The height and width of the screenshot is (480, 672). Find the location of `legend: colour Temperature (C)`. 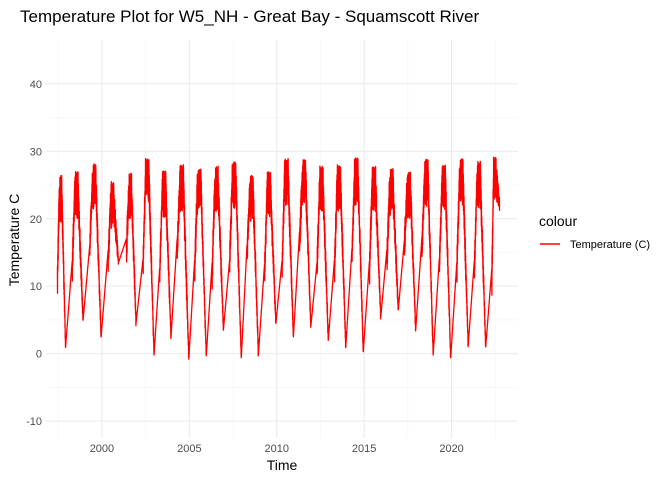

legend: colour Temperature (C) is located at coordinates (594, 232).